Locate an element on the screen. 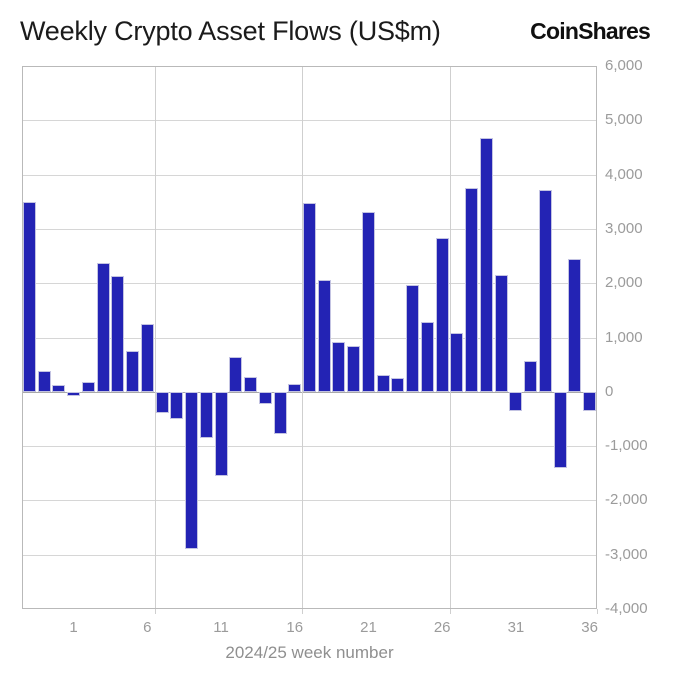 The height and width of the screenshot is (675, 675). x-axis-tick-label: 1 is located at coordinates (73, 627).